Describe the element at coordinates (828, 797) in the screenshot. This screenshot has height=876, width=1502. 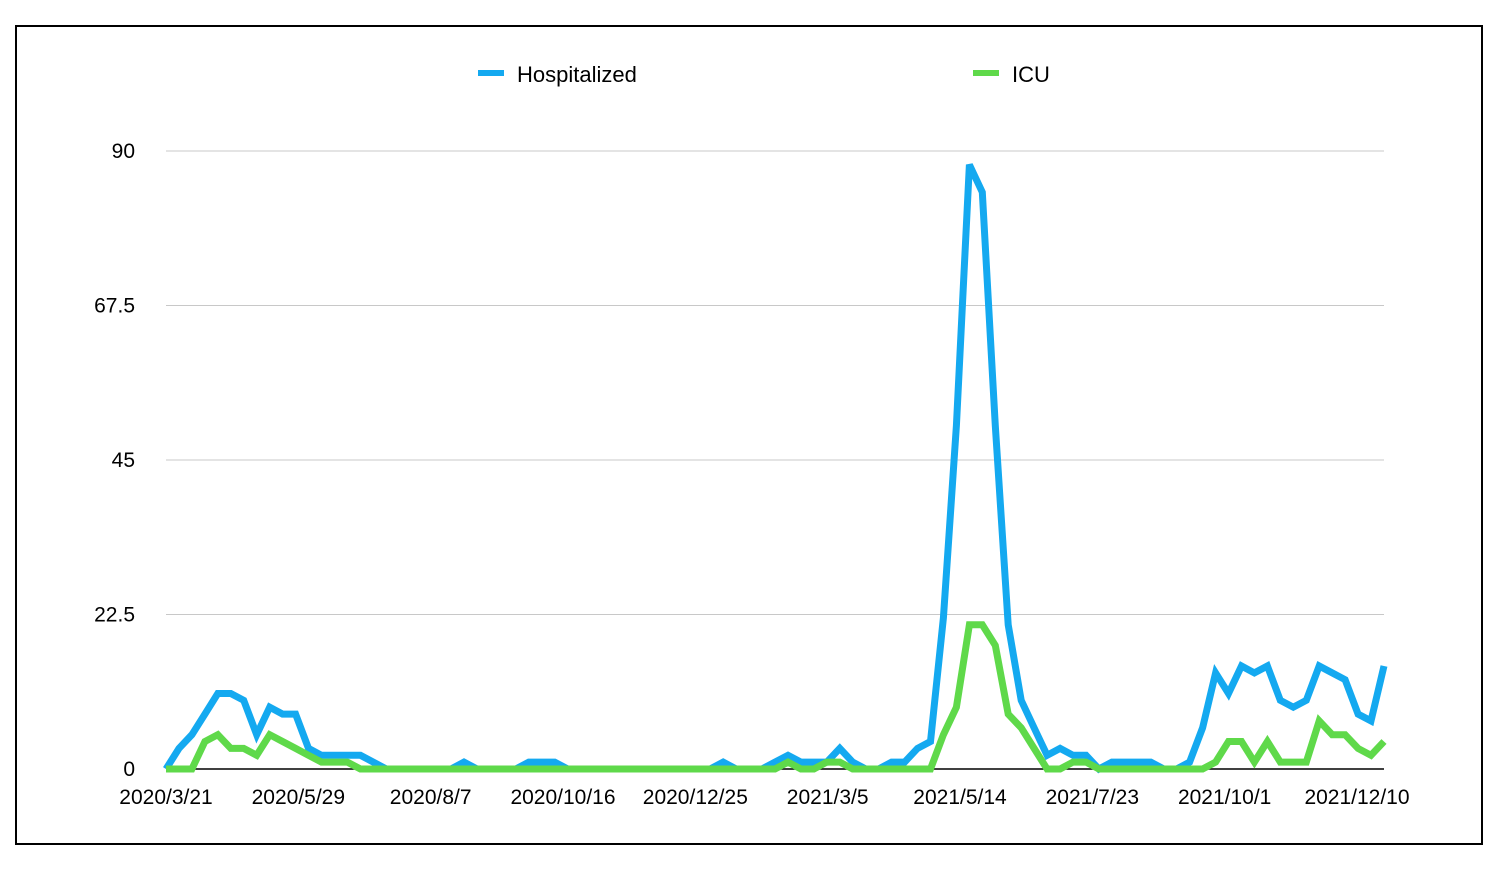
I see `x-tick-label: 2021/3/5` at that location.